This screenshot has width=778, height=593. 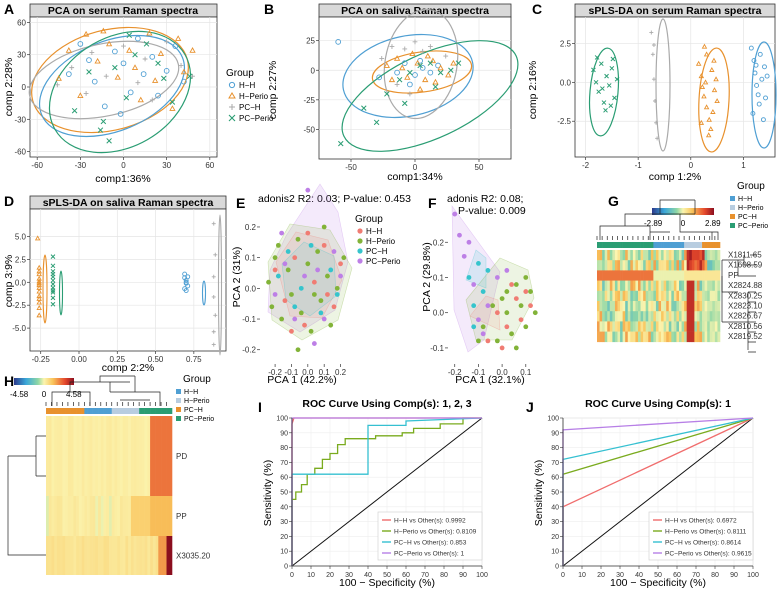 What do you see at coordinates (745, 336) in the screenshot?
I see `row-label: X2819.52` at bounding box center [745, 336].